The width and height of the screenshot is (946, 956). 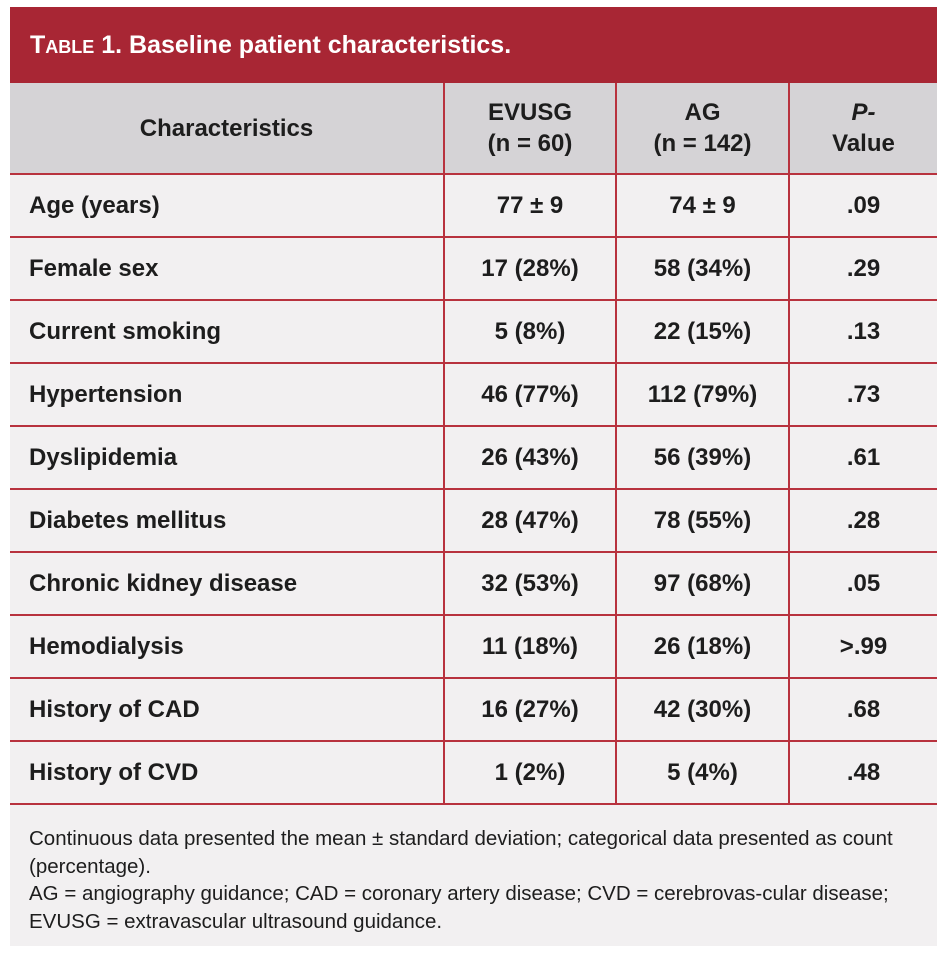 I want to click on table-cell: 5 (8%), so click(x=529, y=332).